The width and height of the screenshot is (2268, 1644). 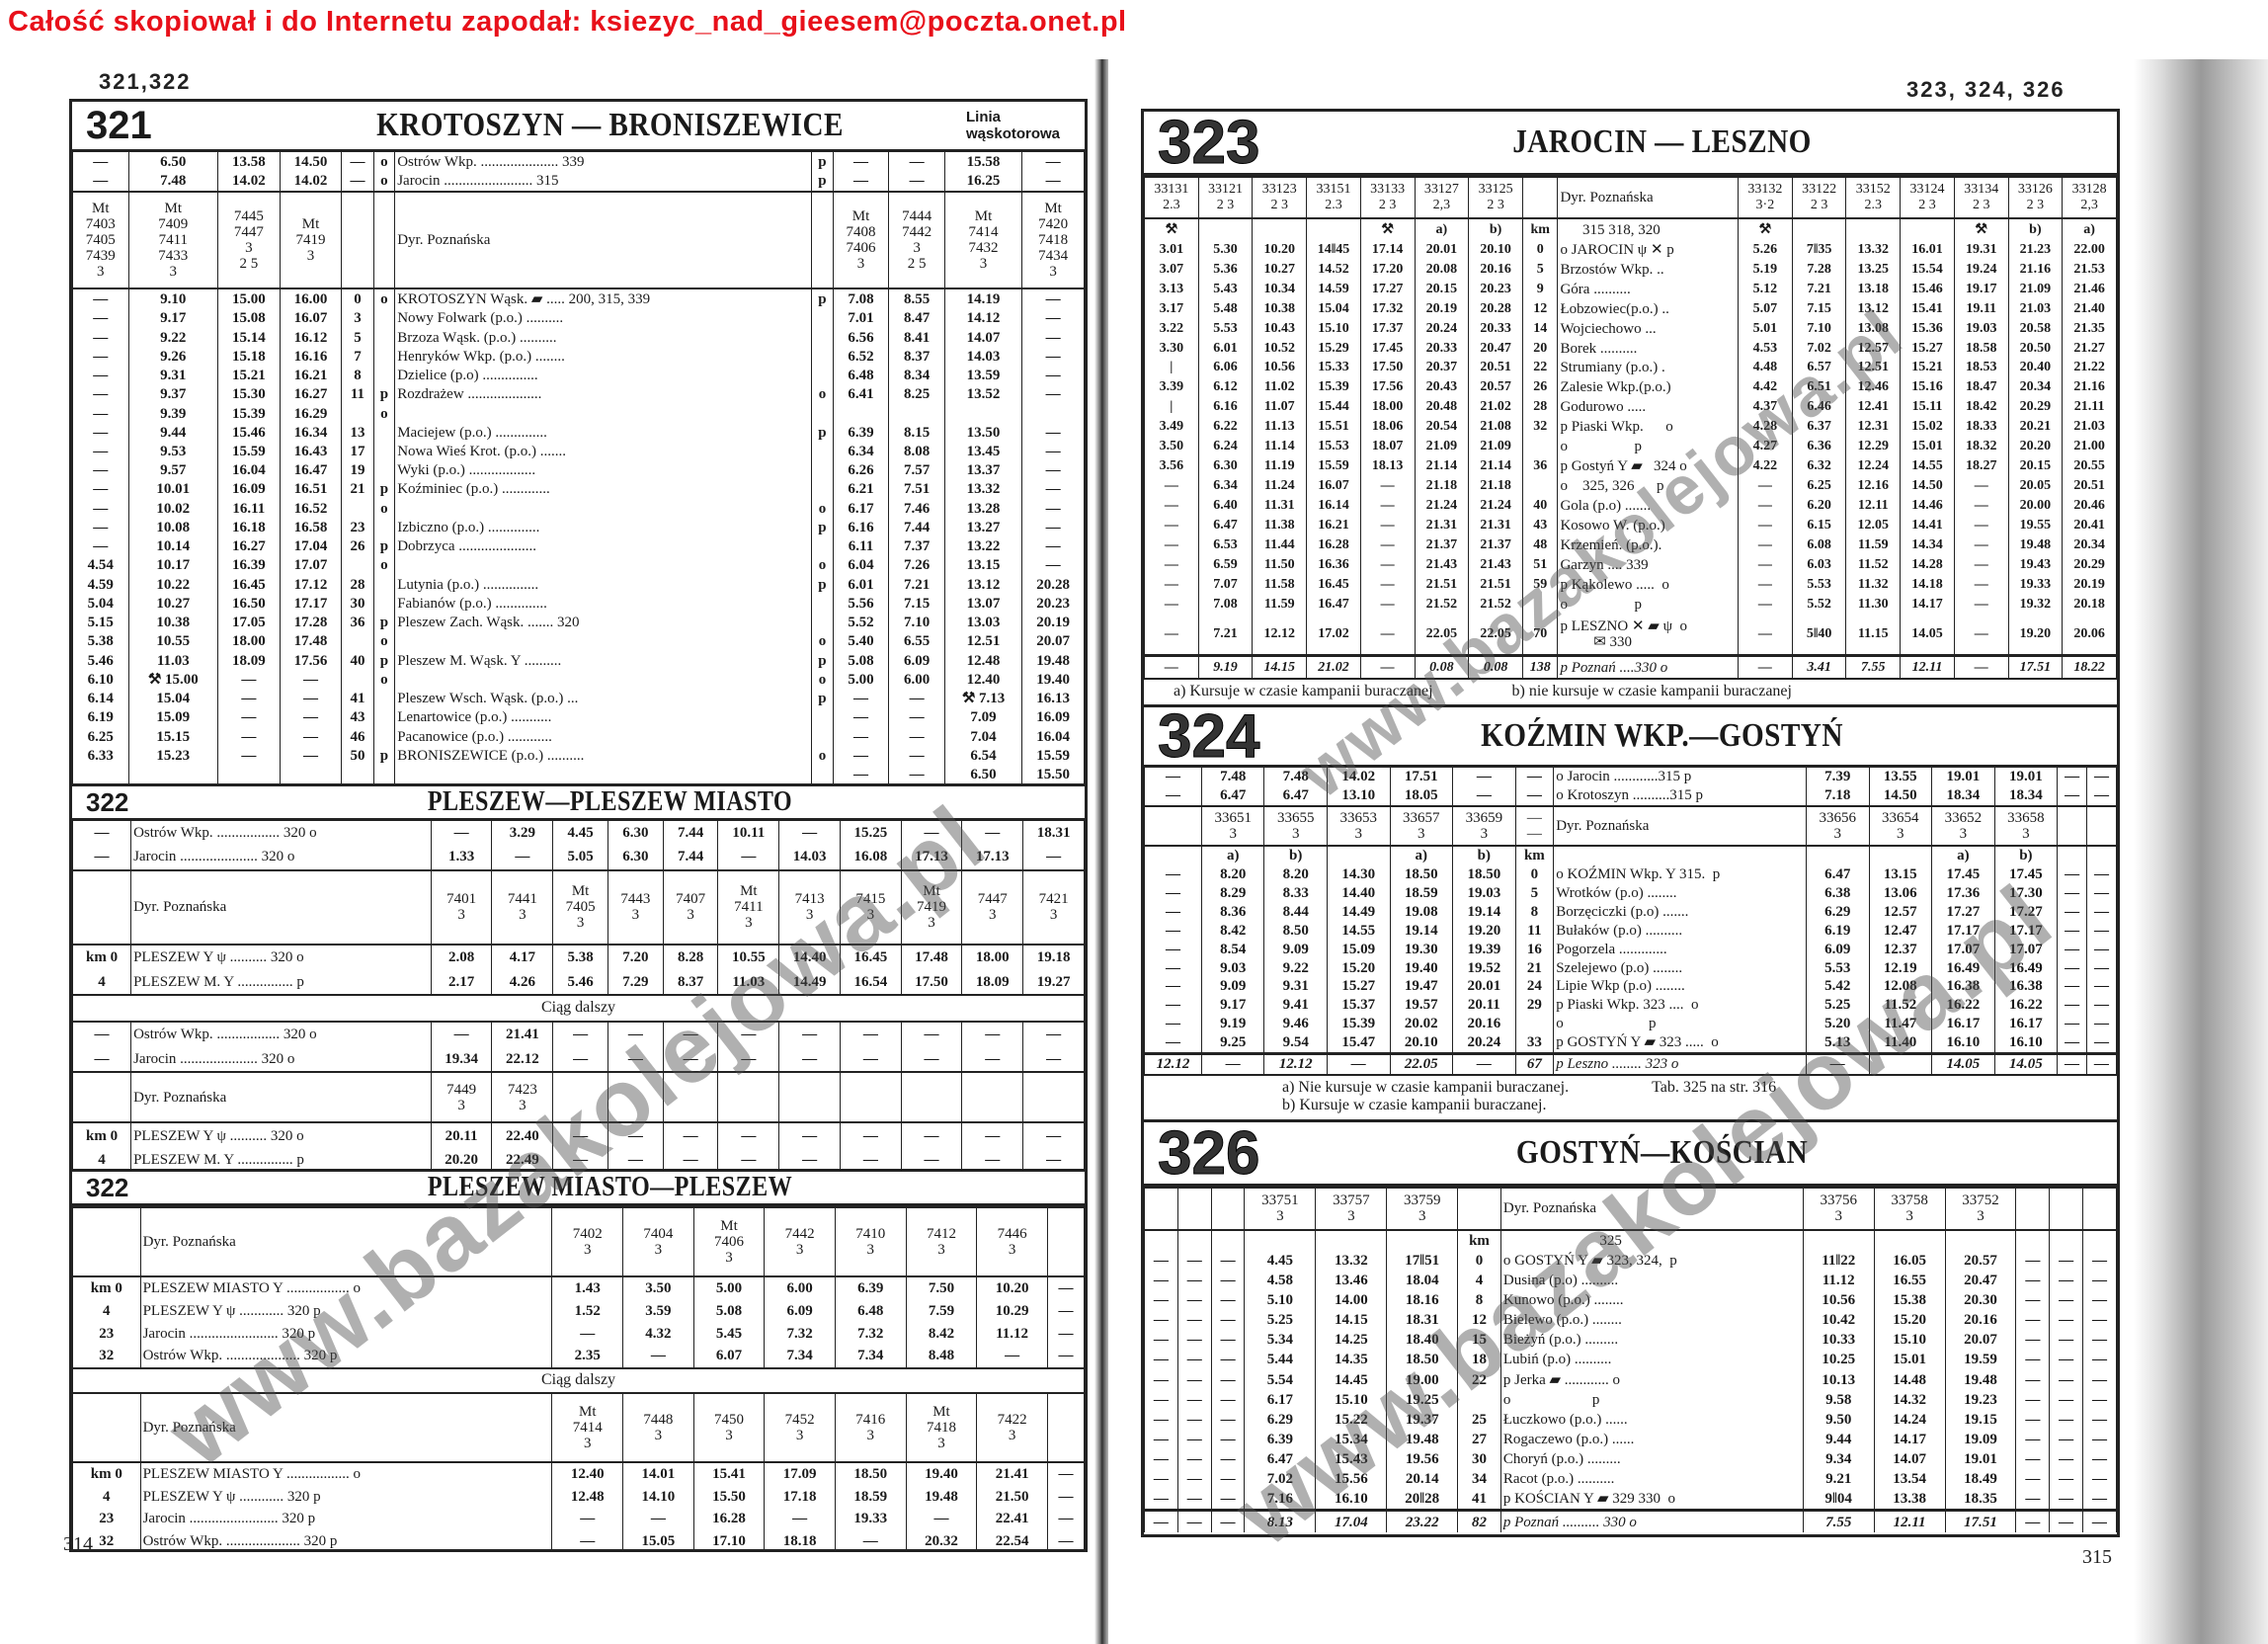 I want to click on time-cell: 16.08, so click(x=871, y=858).